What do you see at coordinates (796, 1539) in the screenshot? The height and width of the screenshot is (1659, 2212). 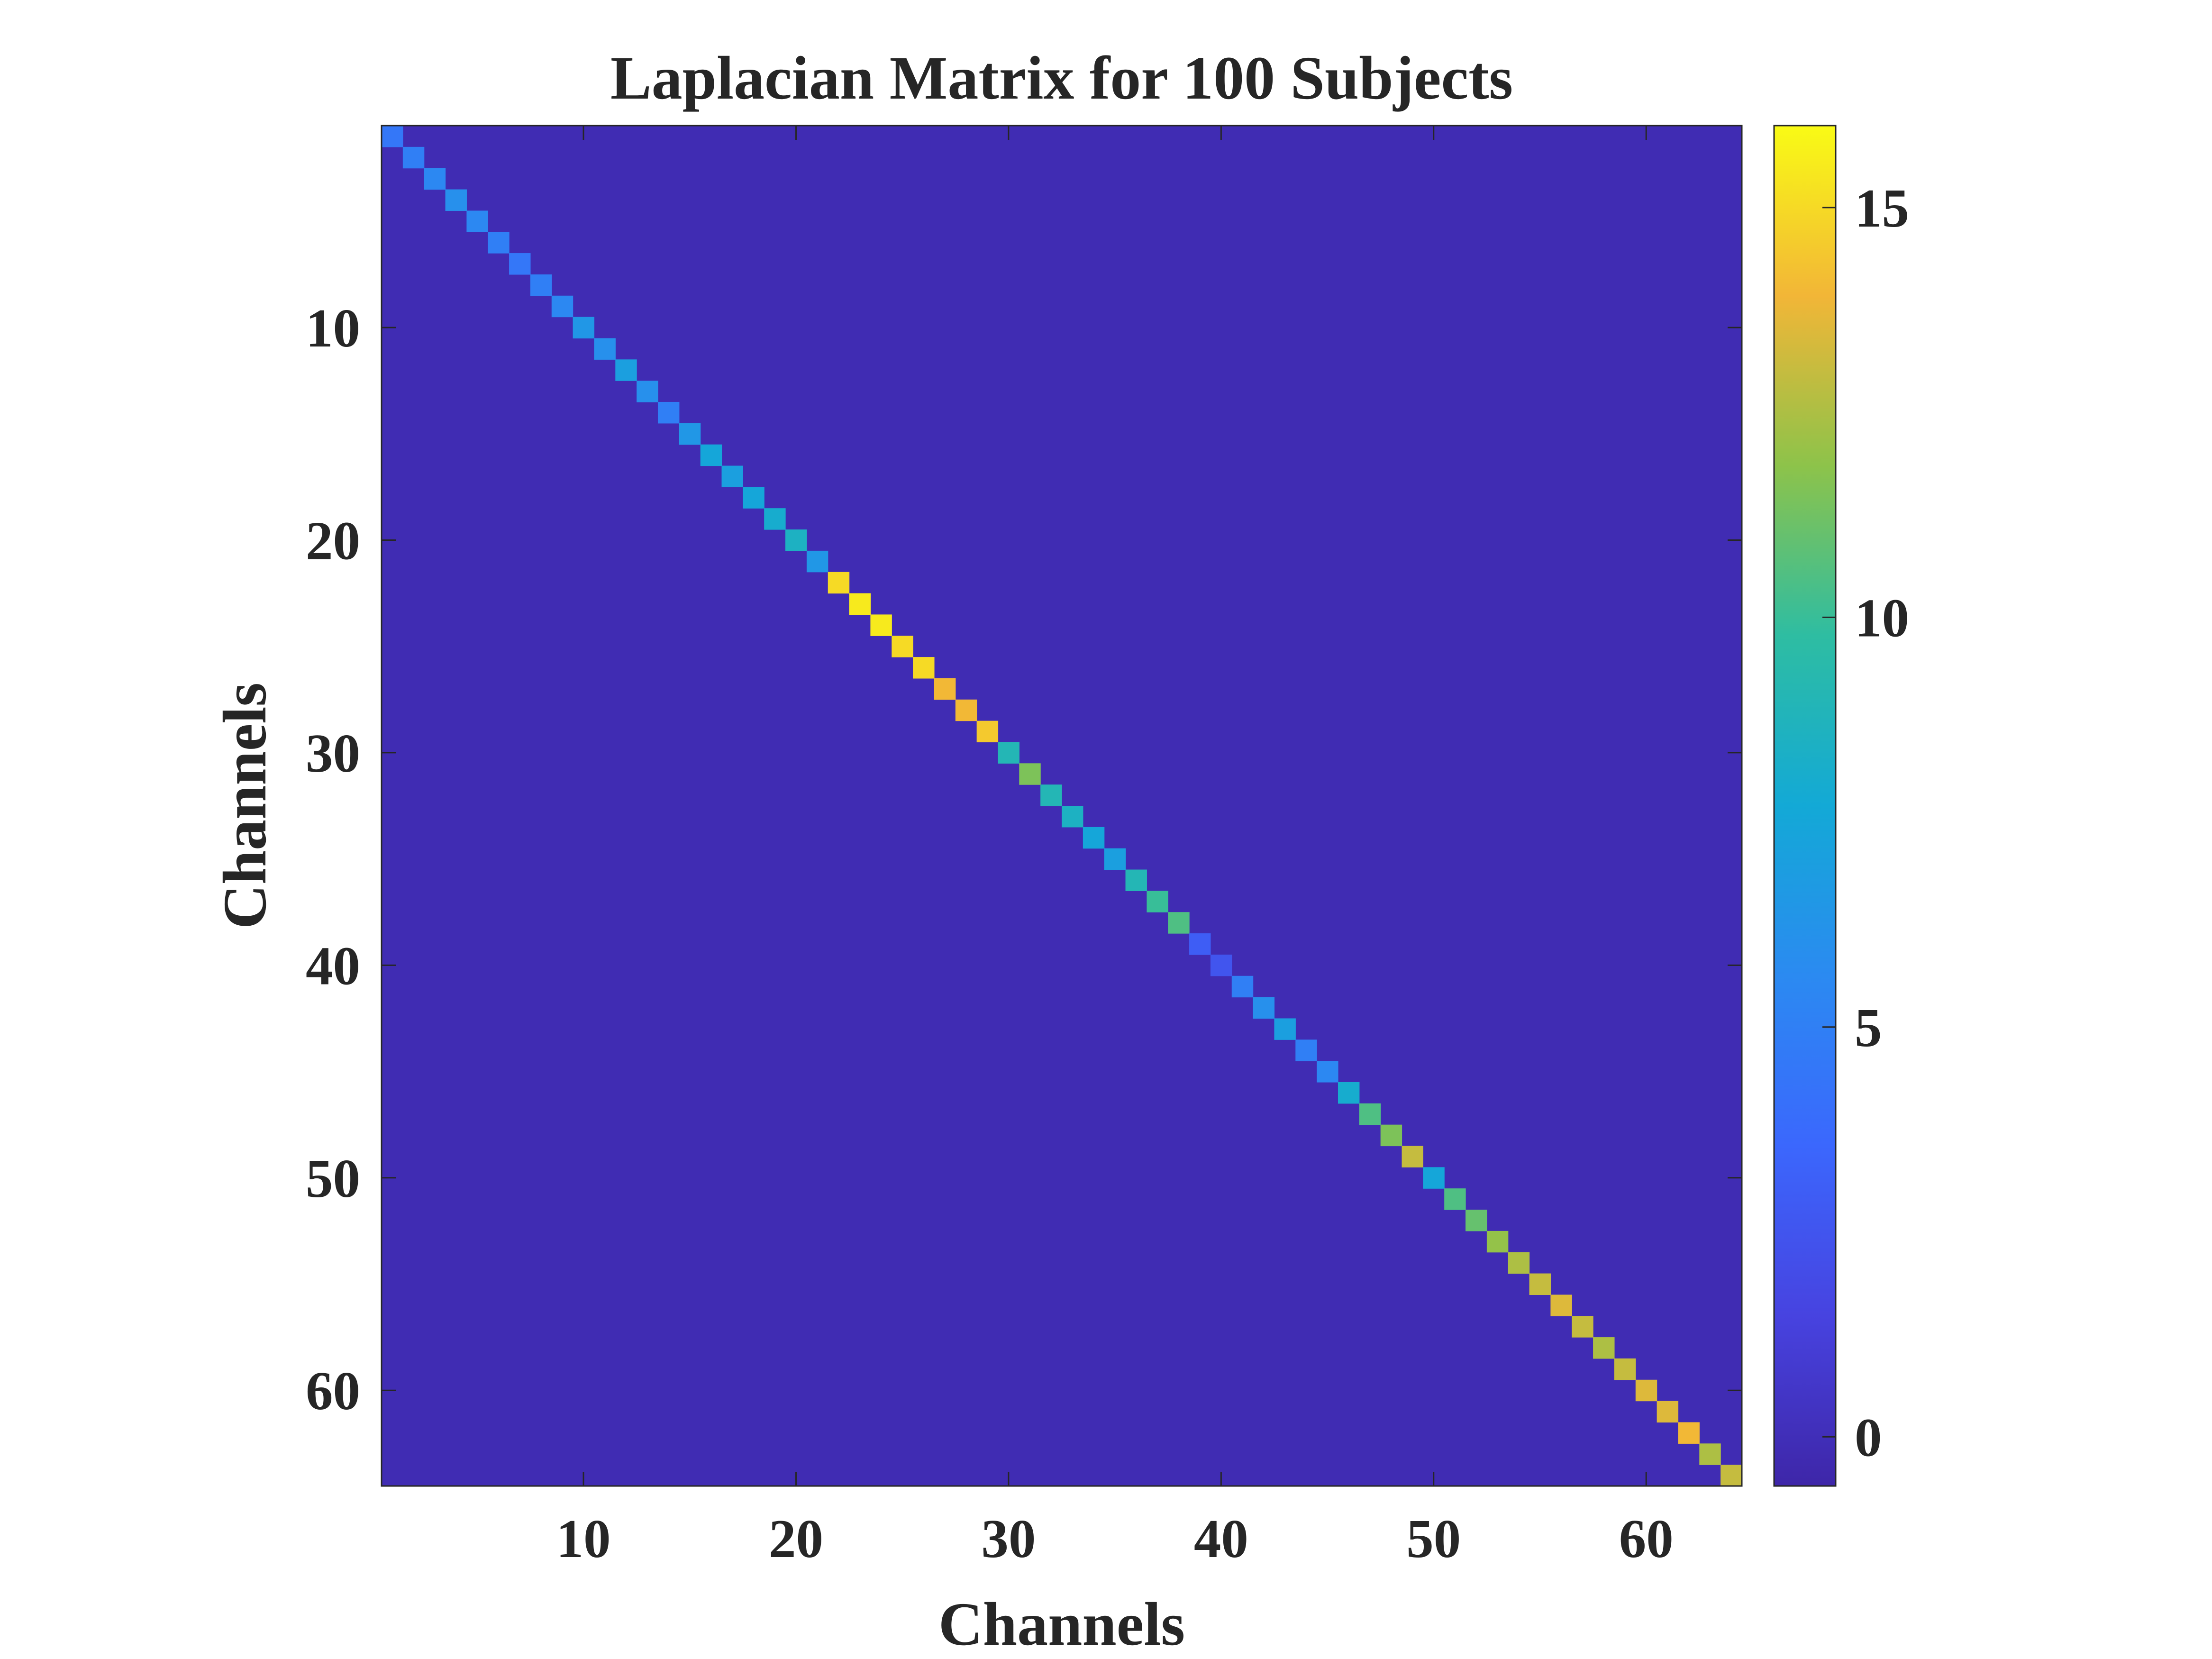 I see `x-tick-label: 20` at bounding box center [796, 1539].